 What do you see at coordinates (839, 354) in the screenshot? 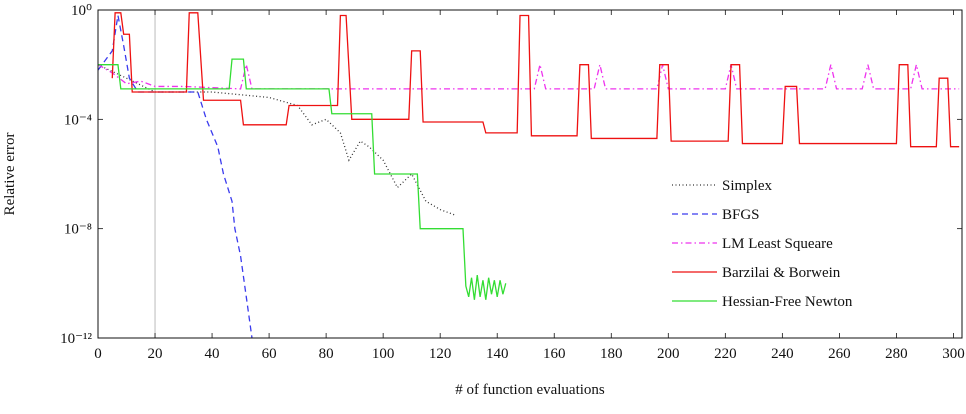
I see `x-tick-label: 260` at bounding box center [839, 354].